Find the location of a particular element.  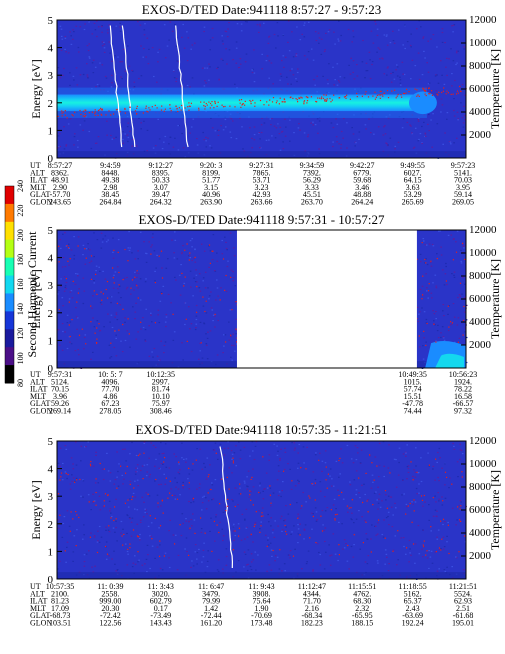

ephemeris-value: 188.15 is located at coordinates (362, 623).